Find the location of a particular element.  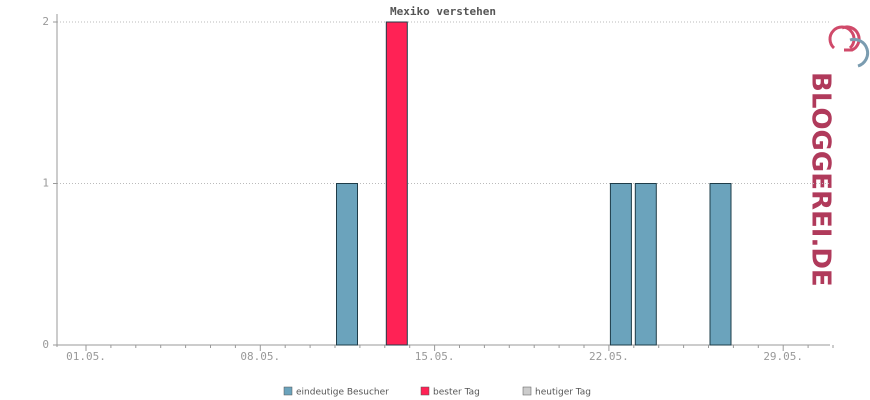

x-tick-label: 01.05. is located at coordinates (86, 356).